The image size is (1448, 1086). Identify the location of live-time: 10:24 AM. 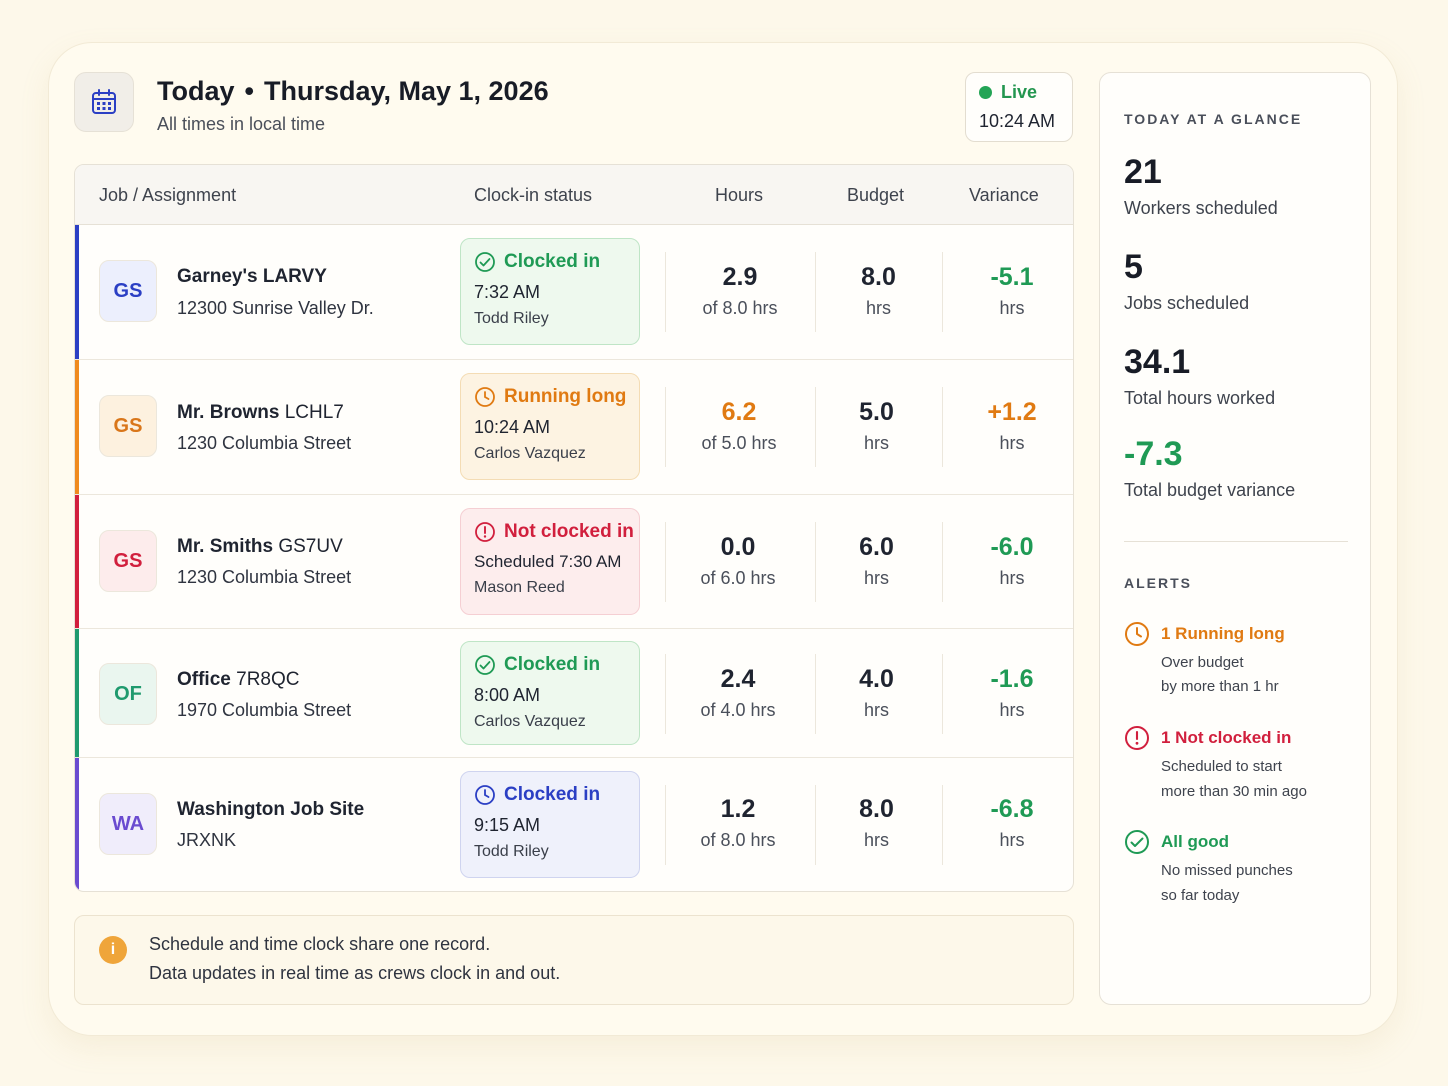
(1017, 121).